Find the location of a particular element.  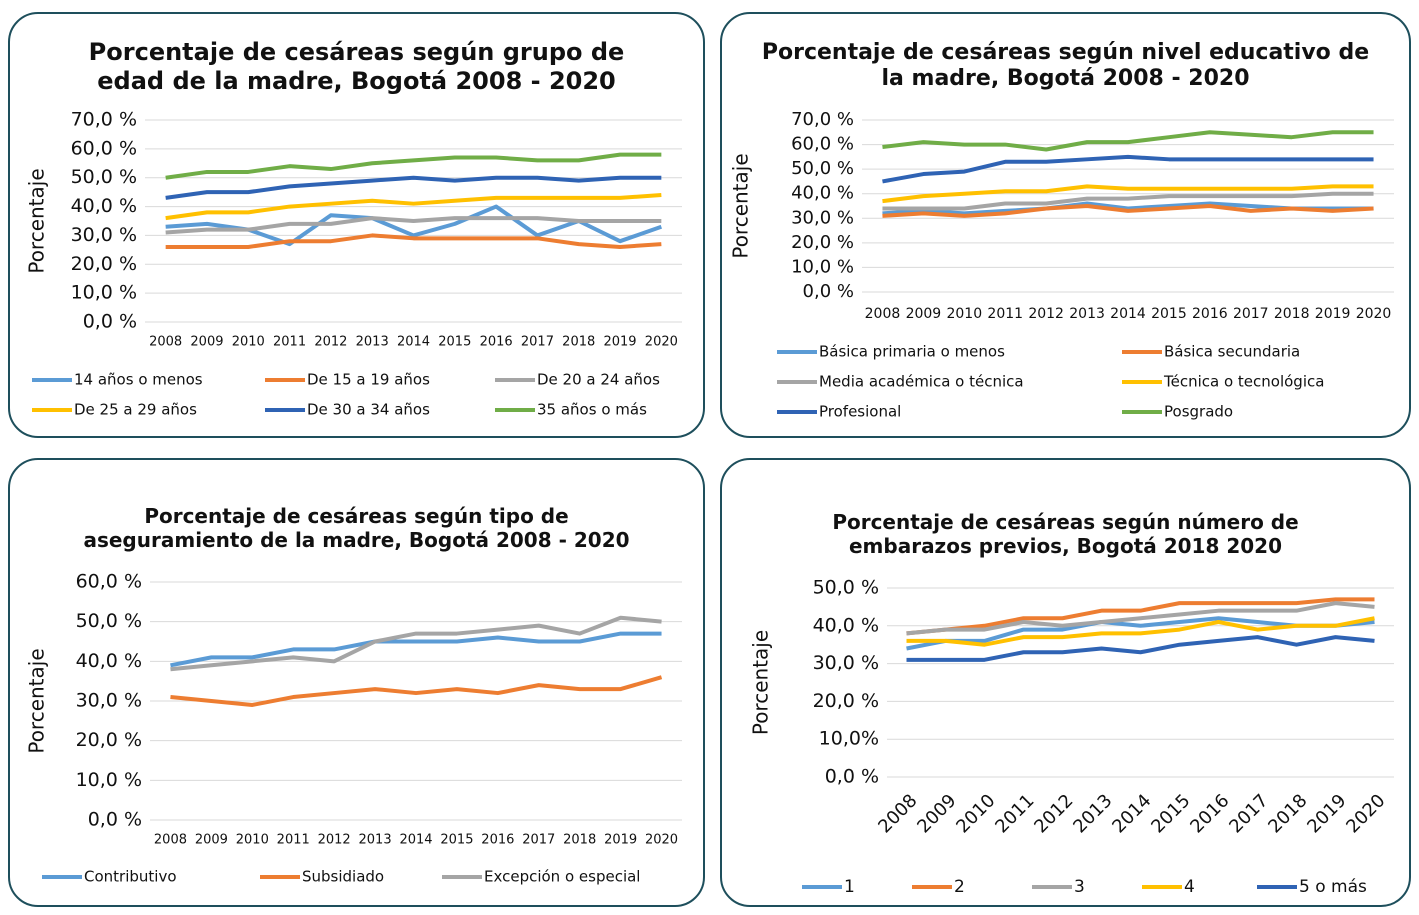

legend-label: De 20 a 24 años is located at coordinates (598, 380).